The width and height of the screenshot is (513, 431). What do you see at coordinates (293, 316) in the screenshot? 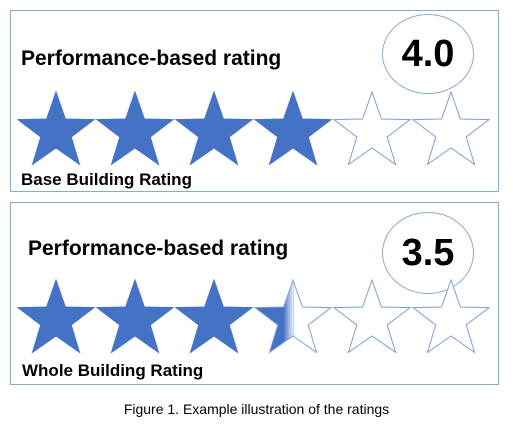
I see `star-half-icon` at bounding box center [293, 316].